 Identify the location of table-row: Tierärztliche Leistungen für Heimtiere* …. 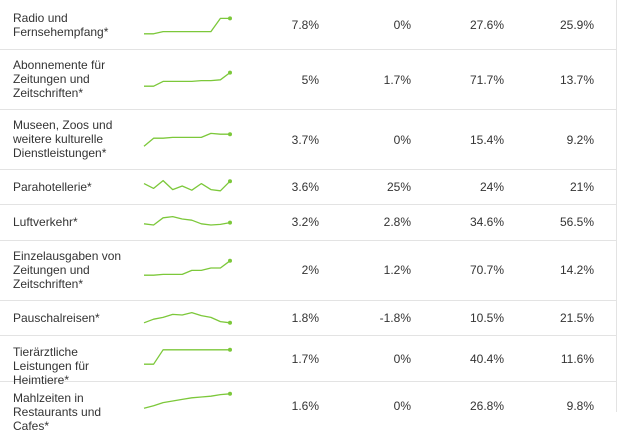
(308, 361).